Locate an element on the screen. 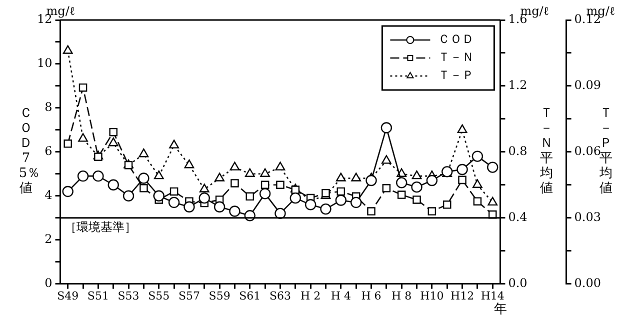 This screenshot has height=320, width=634. y3-tick-label: 0.06 is located at coordinates (587, 151).